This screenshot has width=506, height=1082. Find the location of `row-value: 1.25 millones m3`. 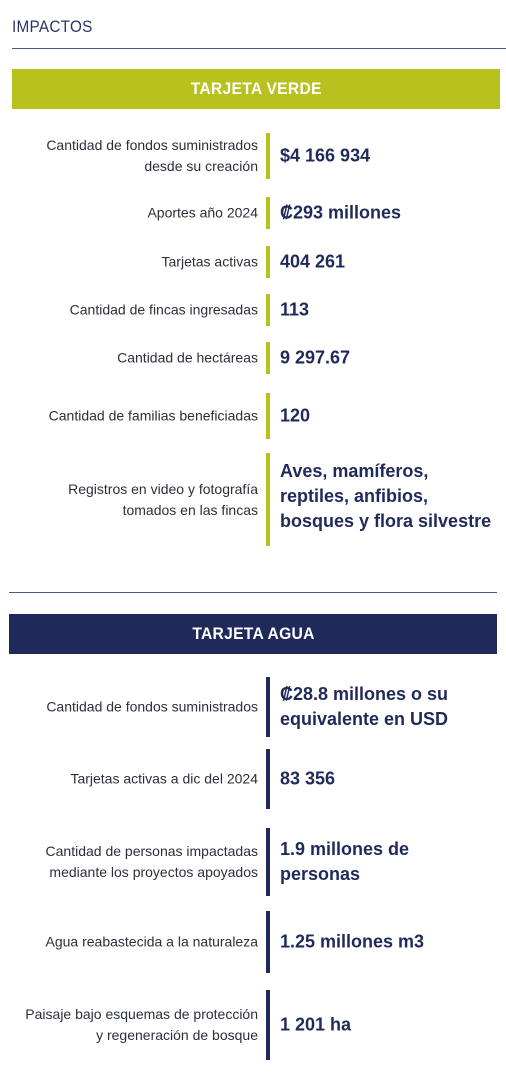

row-value: 1.25 millones m3 is located at coordinates (352, 941).